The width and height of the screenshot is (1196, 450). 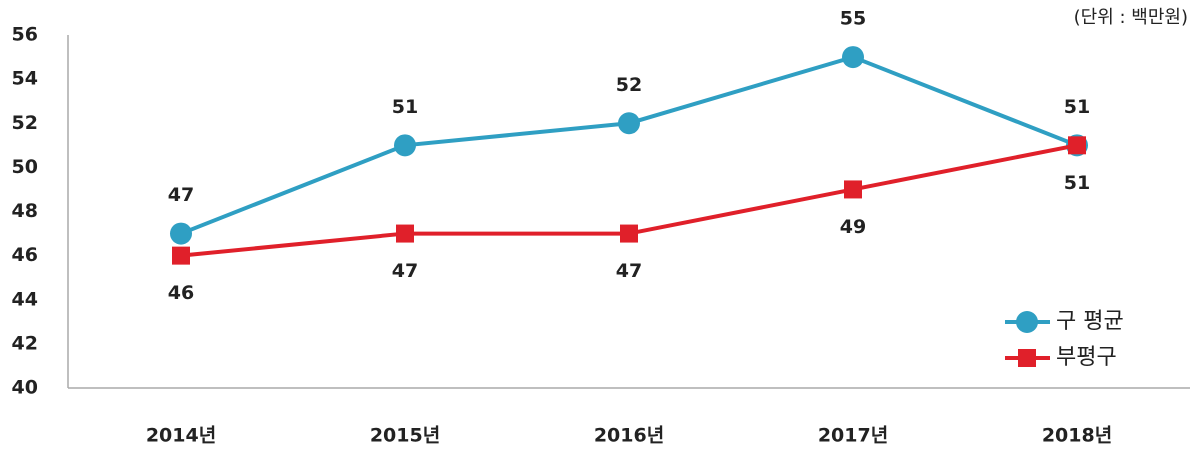 What do you see at coordinates (25, 299) in the screenshot?
I see `y-tick-label: 44` at bounding box center [25, 299].